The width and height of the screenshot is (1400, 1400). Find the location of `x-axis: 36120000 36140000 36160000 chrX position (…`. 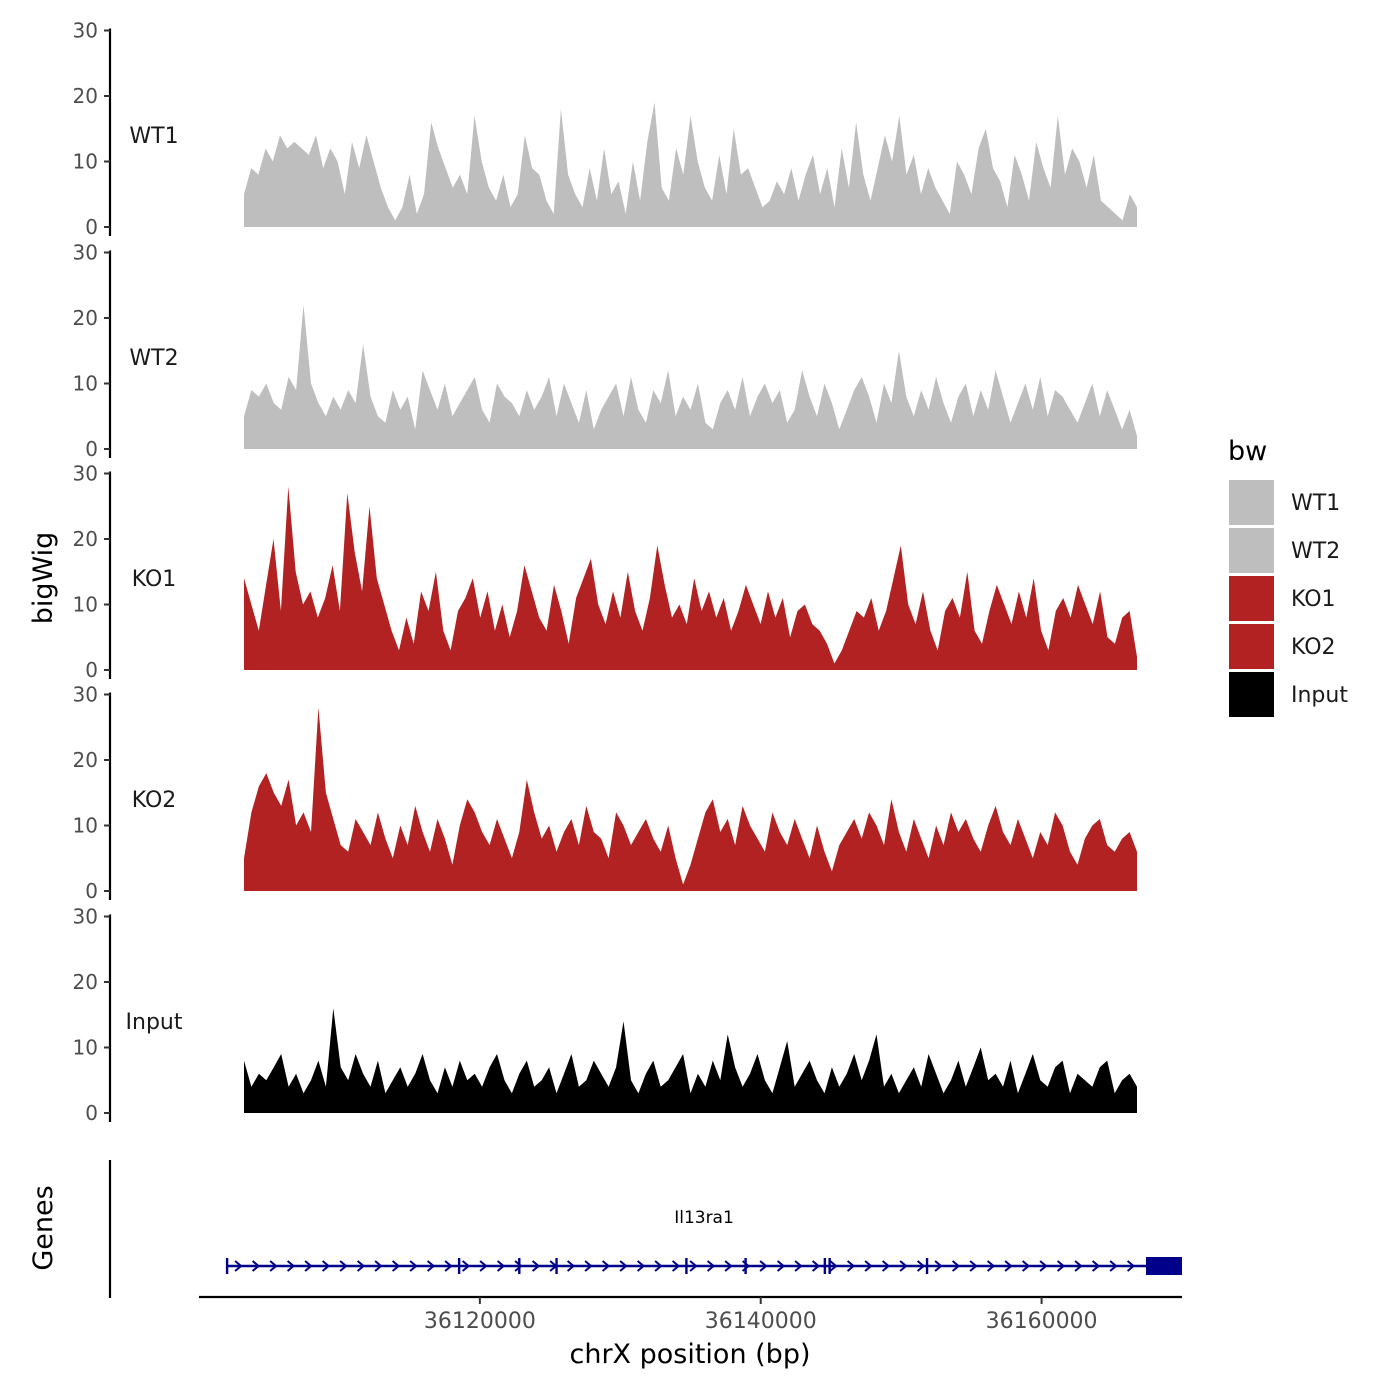

x-axis: 36120000 36140000 36160000 chrX position (… is located at coordinates (690, 1332).